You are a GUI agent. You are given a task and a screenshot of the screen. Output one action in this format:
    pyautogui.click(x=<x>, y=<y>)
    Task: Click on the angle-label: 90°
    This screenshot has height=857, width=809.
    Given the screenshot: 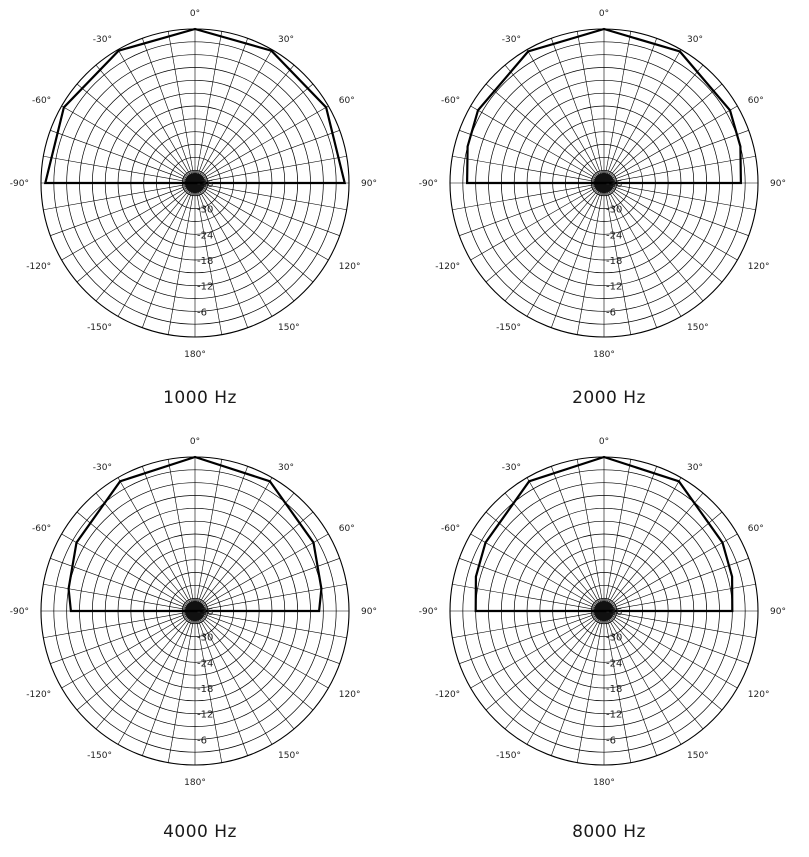 What is the action you would take?
    pyautogui.click(x=369, y=612)
    